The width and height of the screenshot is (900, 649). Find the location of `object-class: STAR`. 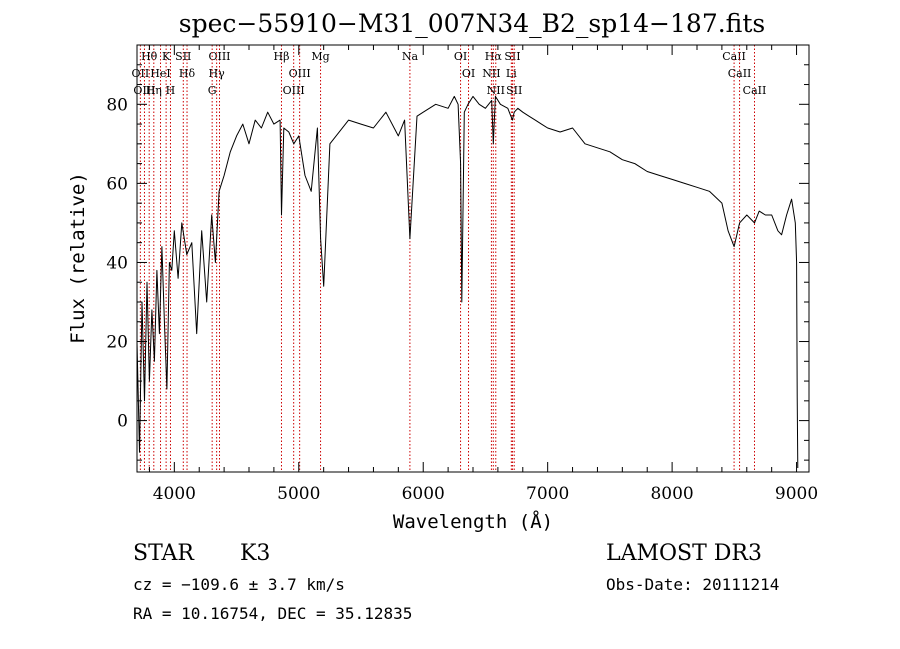

object-class: STAR is located at coordinates (164, 553).